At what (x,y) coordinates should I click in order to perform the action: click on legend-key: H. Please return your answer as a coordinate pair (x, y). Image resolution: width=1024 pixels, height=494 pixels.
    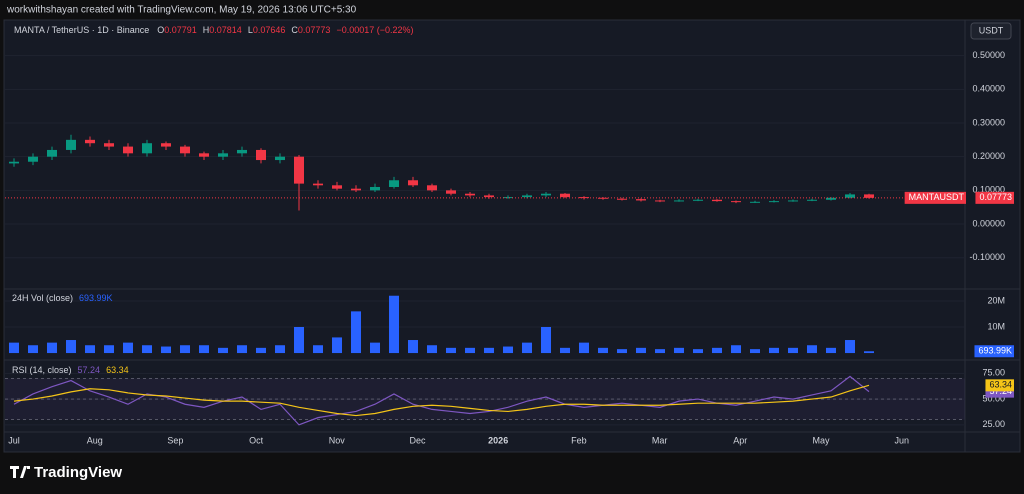
    Looking at the image, I should click on (206, 30).